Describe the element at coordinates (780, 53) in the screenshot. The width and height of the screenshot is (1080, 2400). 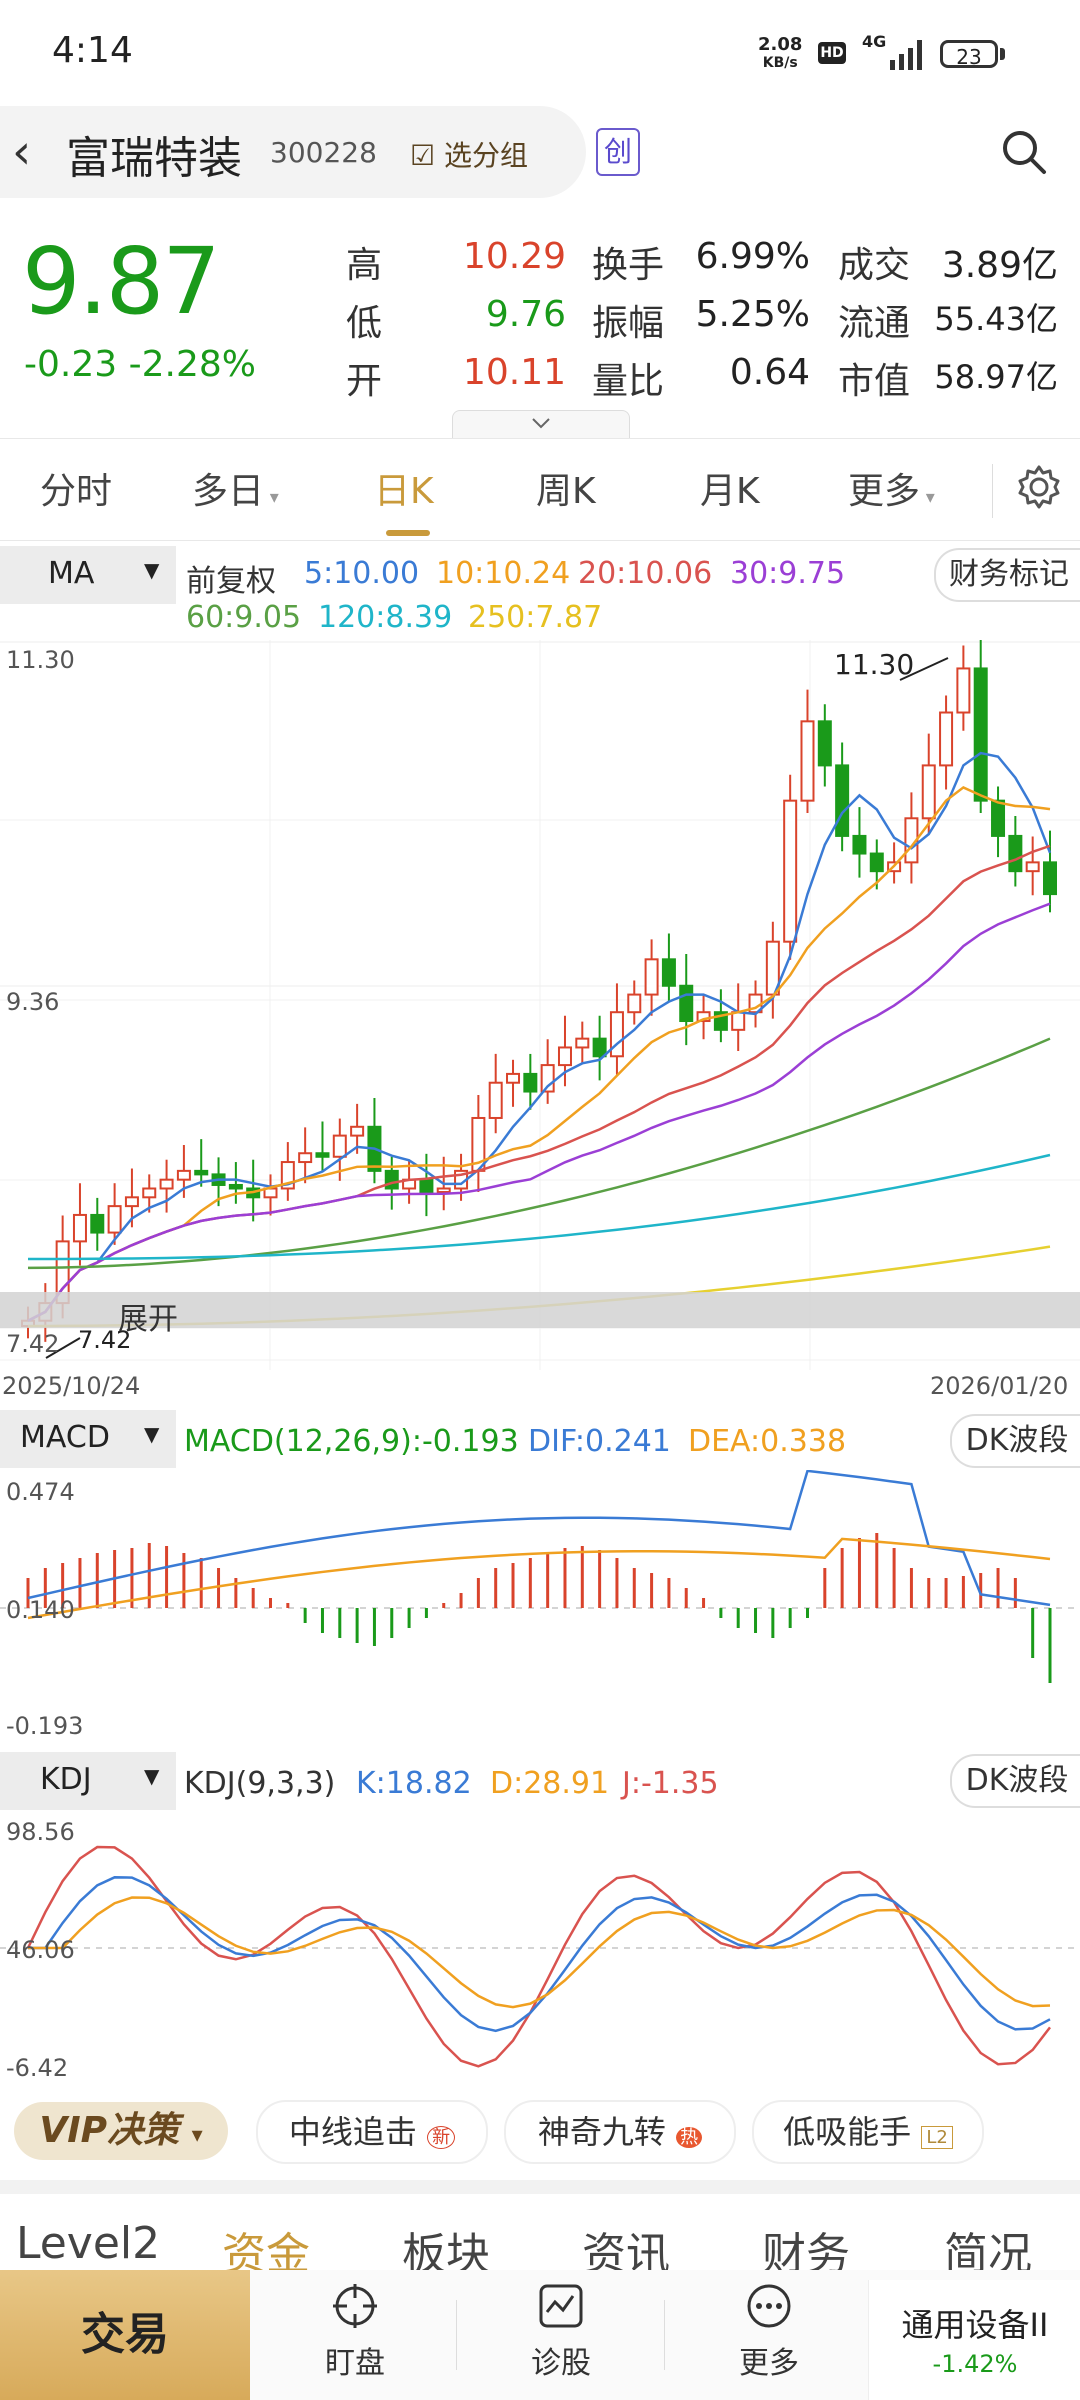
I see `network-speed: 2.08 KB/s` at that location.